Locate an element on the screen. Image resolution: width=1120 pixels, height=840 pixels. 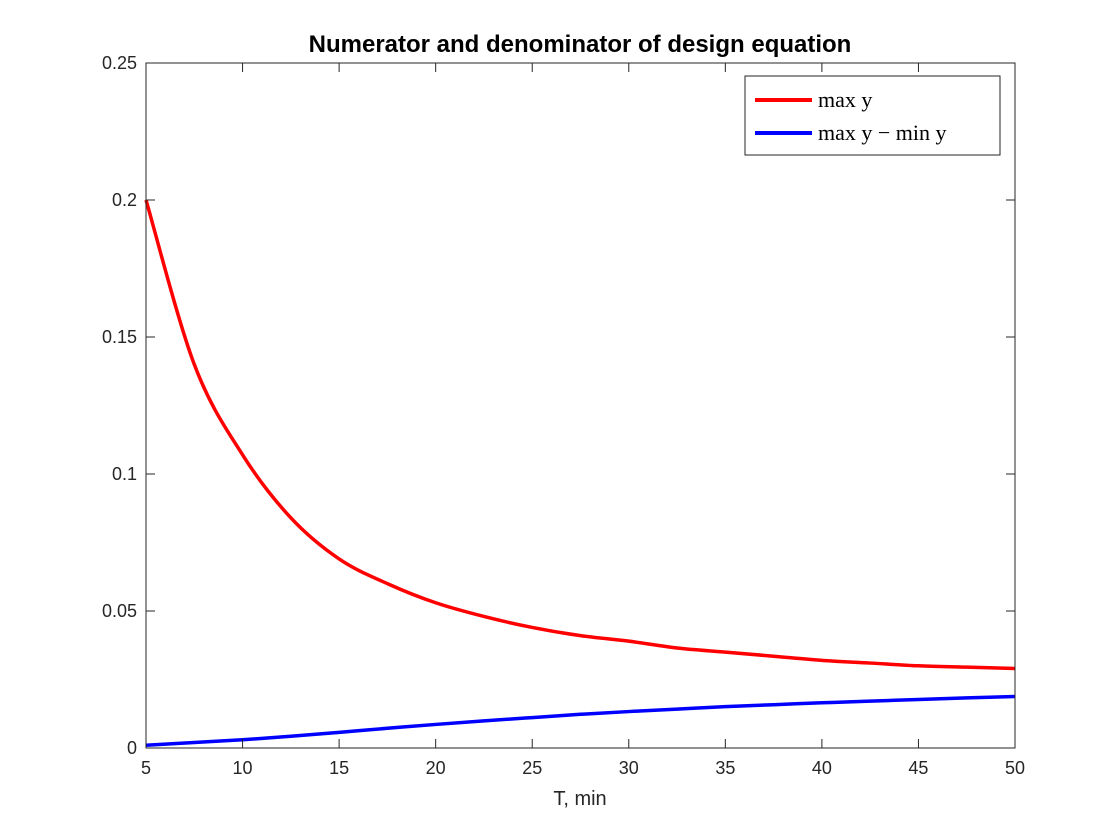
x-tick-label: 50 is located at coordinates (1015, 768).